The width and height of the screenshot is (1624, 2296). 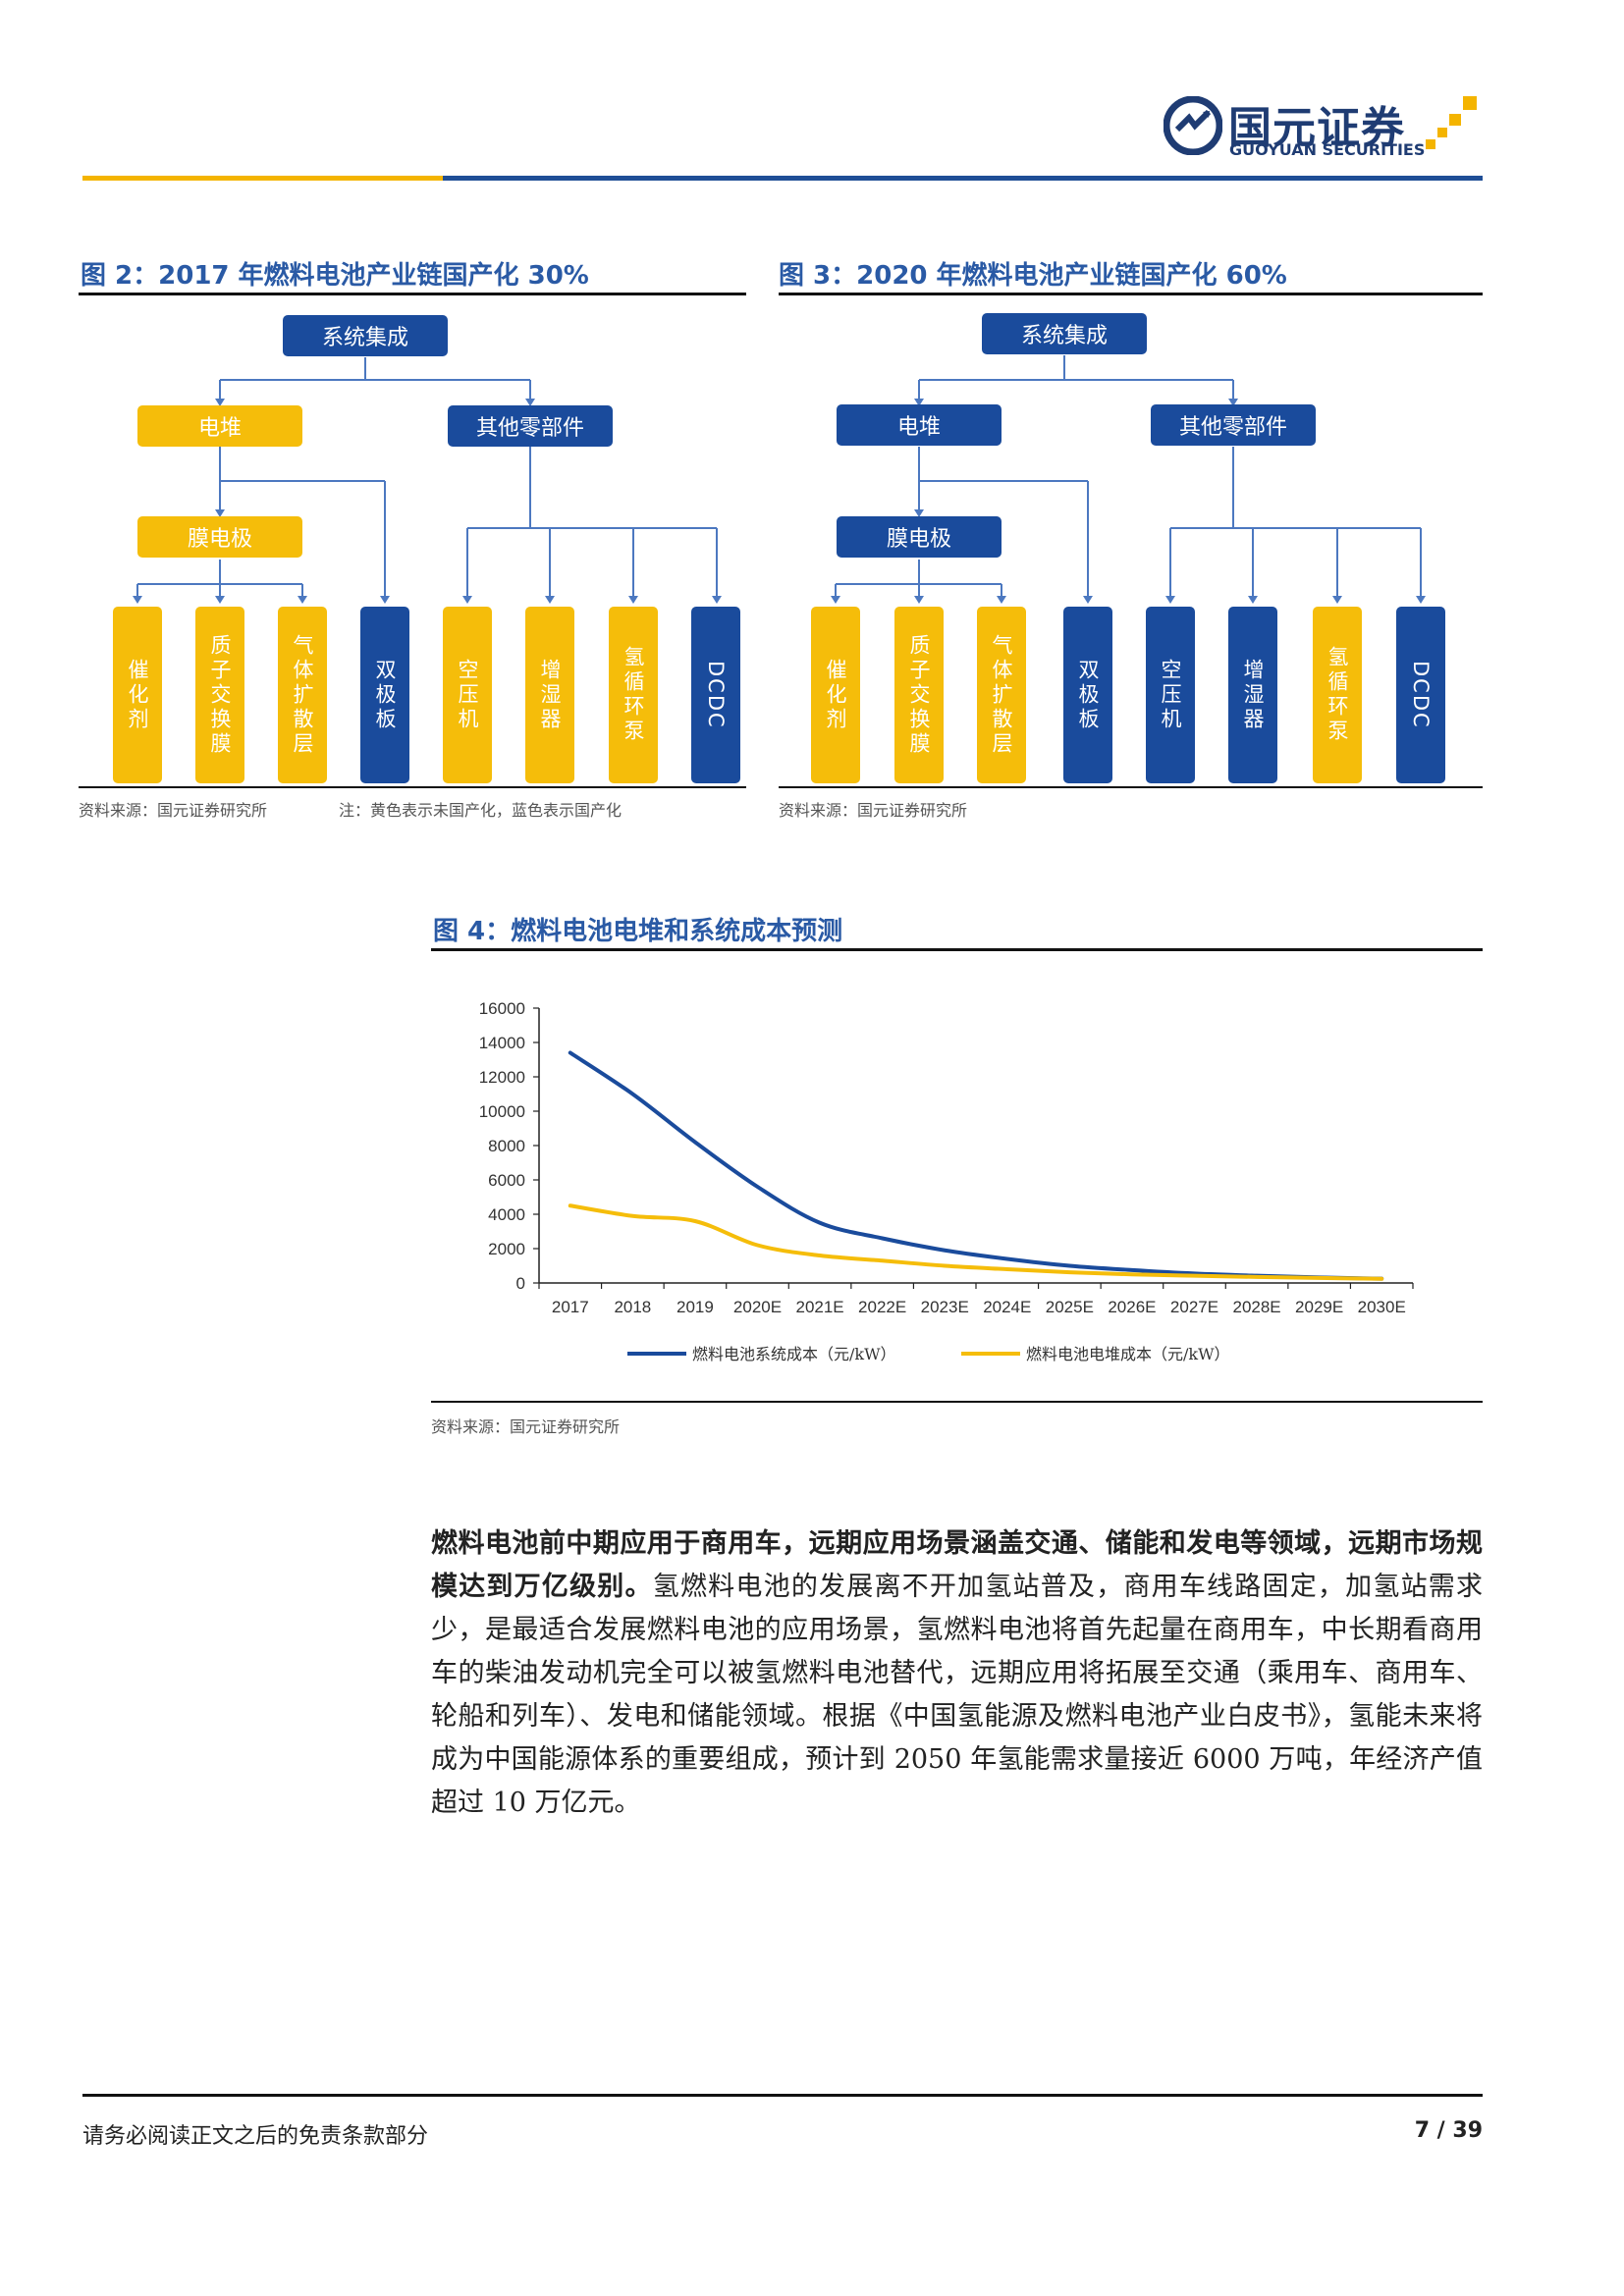 I want to click on fig3-bottom-rule, so click(x=1131, y=787).